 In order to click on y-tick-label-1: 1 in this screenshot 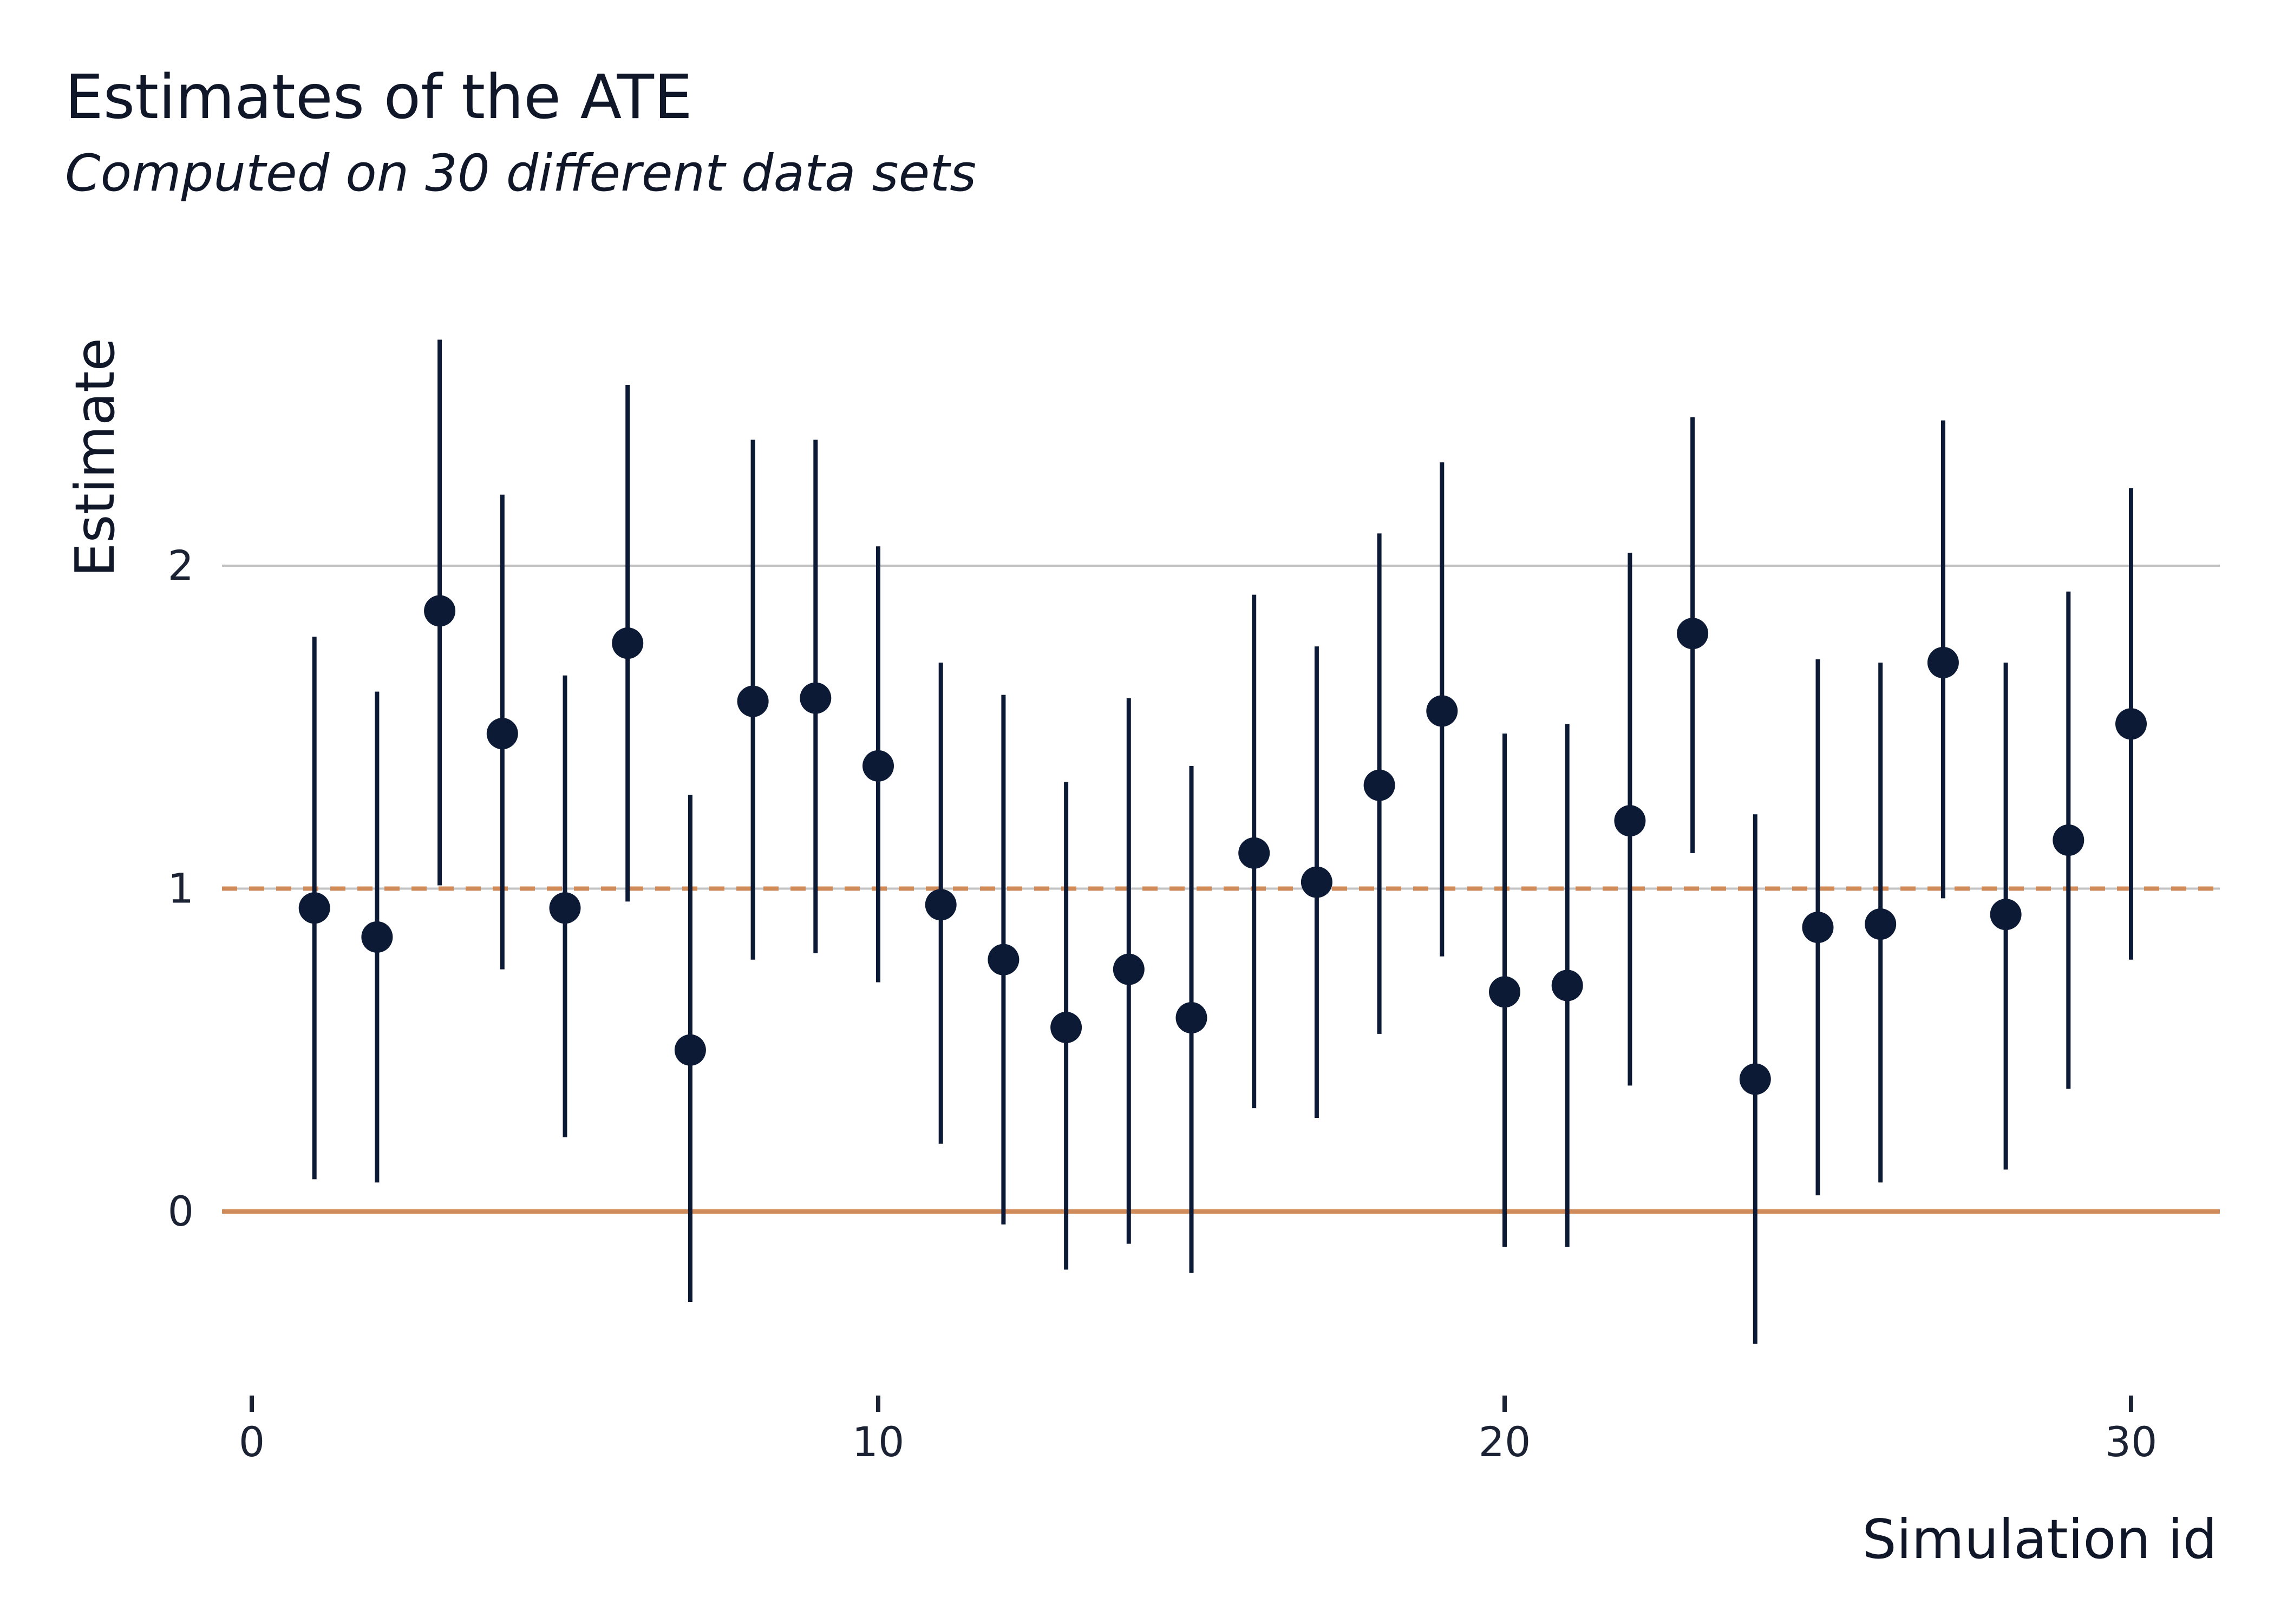, I will do `click(181, 889)`.